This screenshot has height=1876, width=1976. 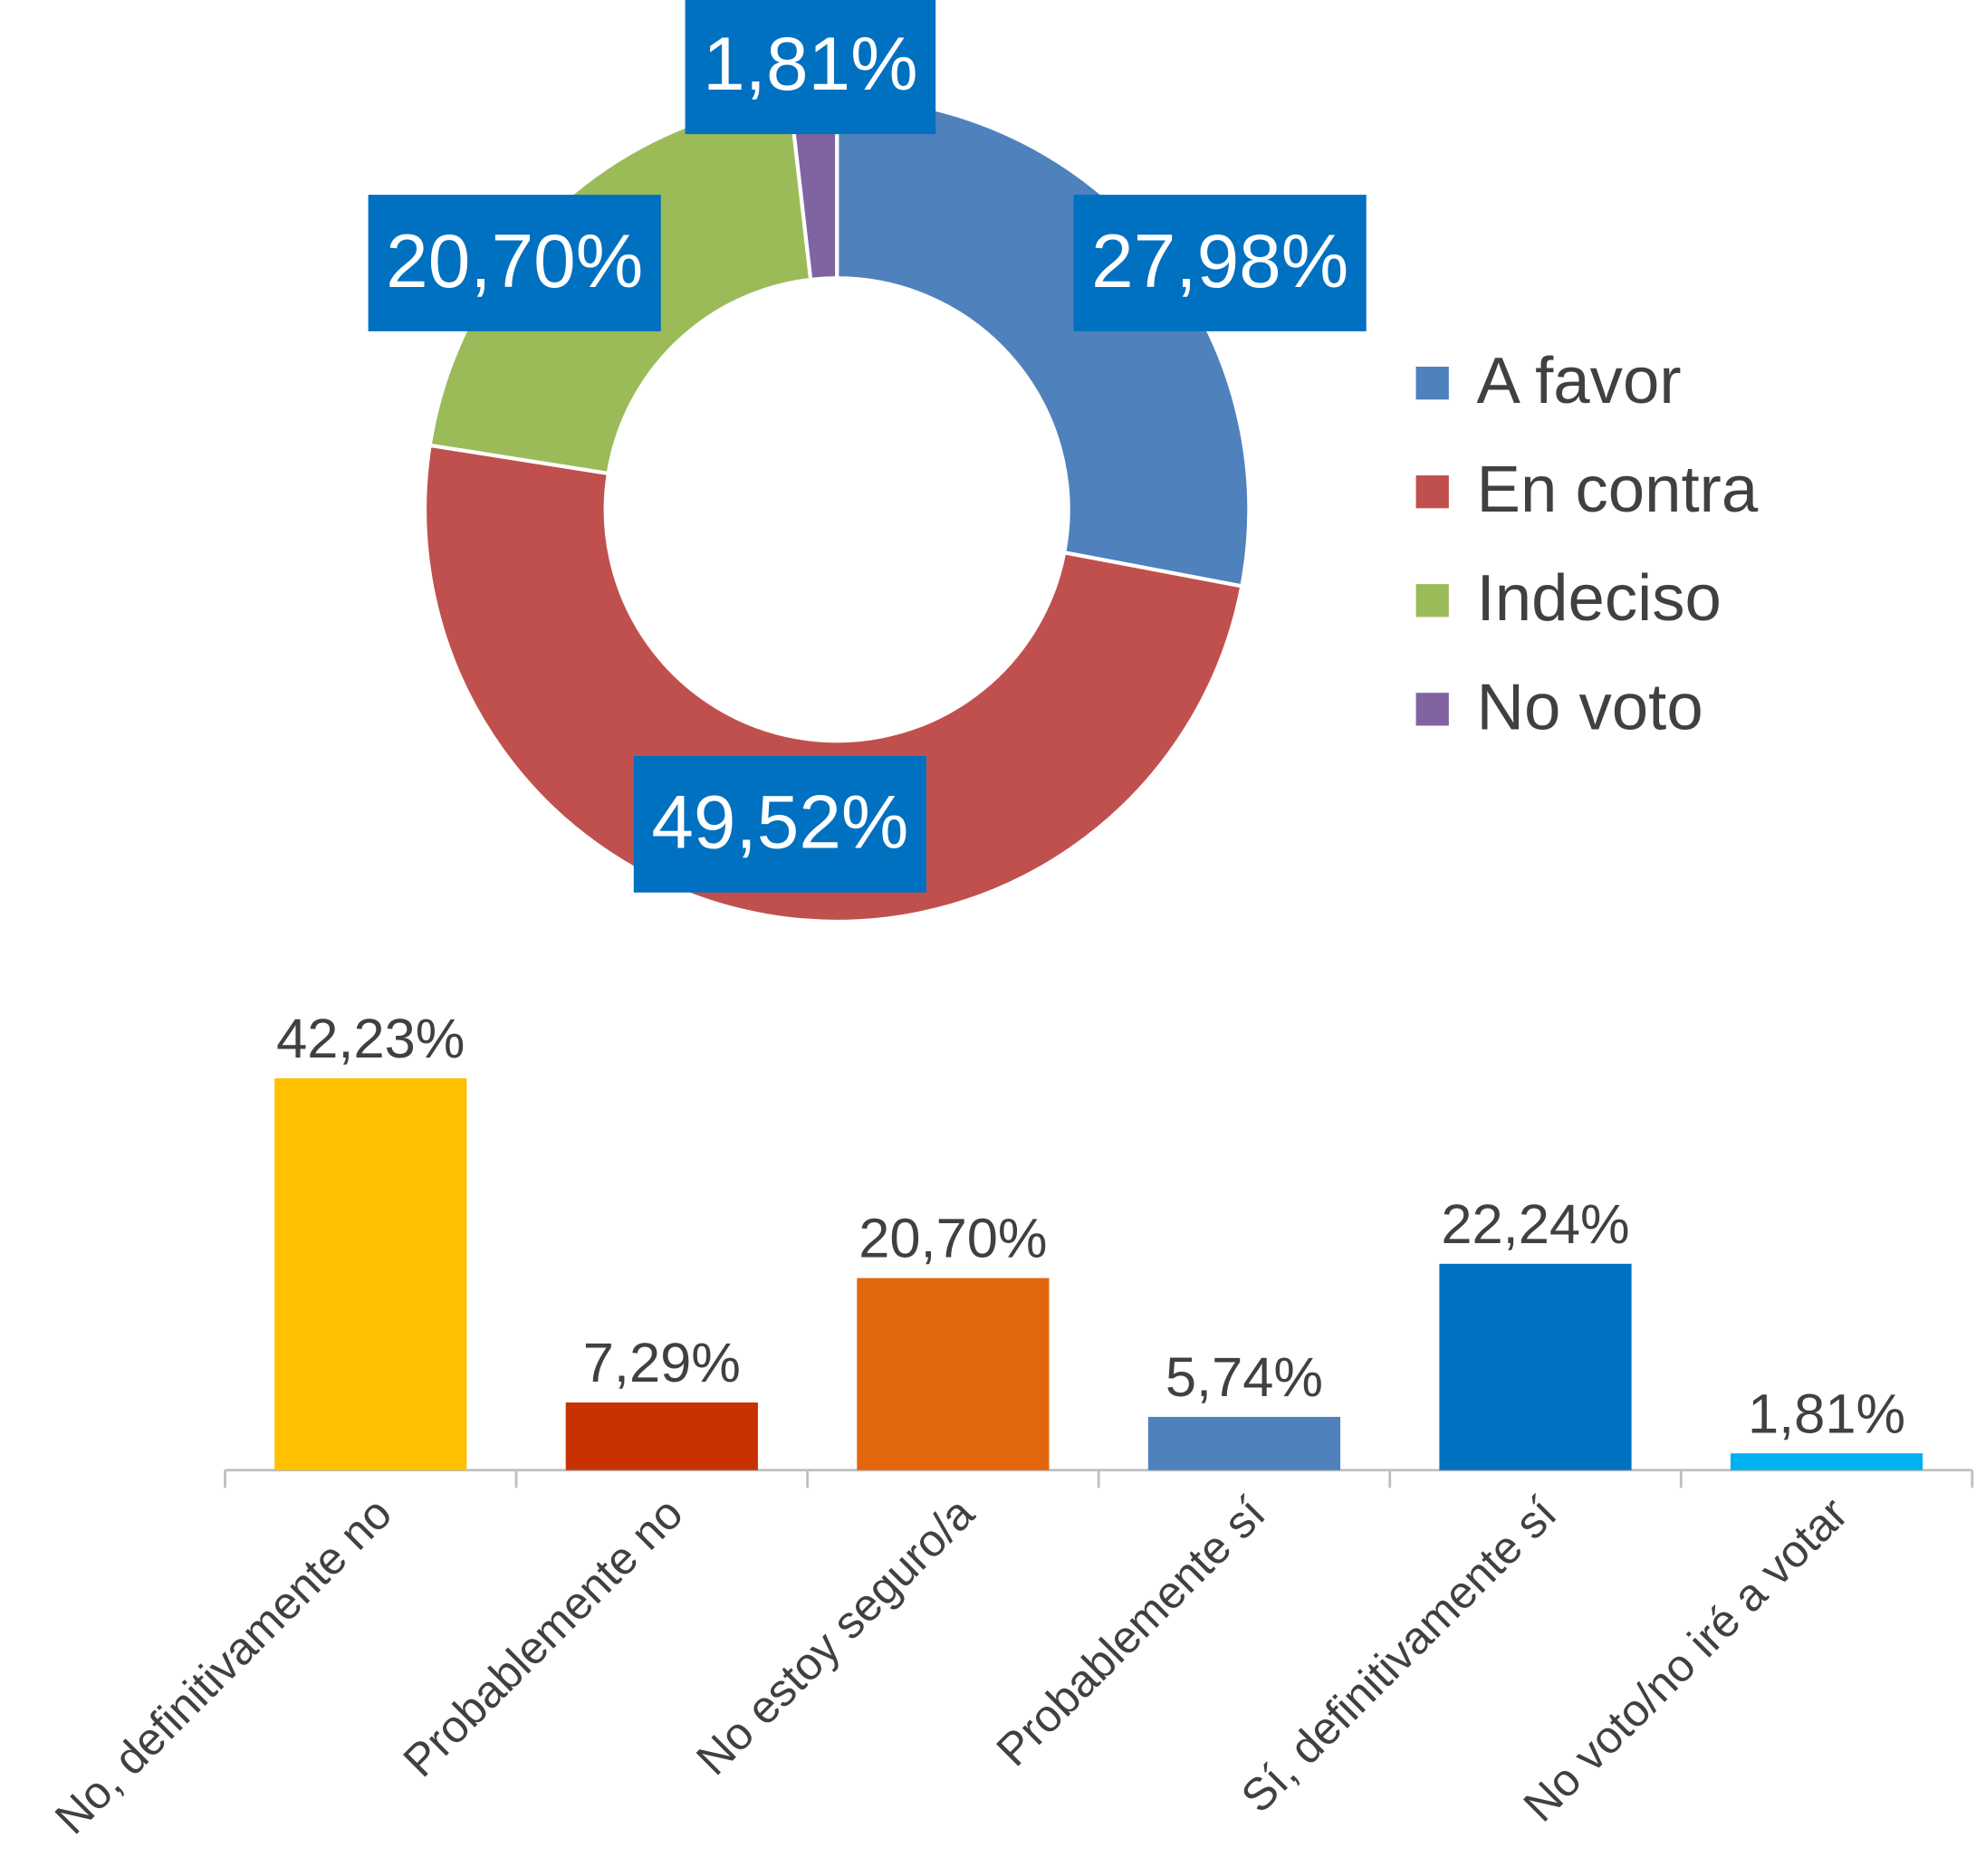 What do you see at coordinates (370, 1039) in the screenshot?
I see `data-label: 42,23%` at bounding box center [370, 1039].